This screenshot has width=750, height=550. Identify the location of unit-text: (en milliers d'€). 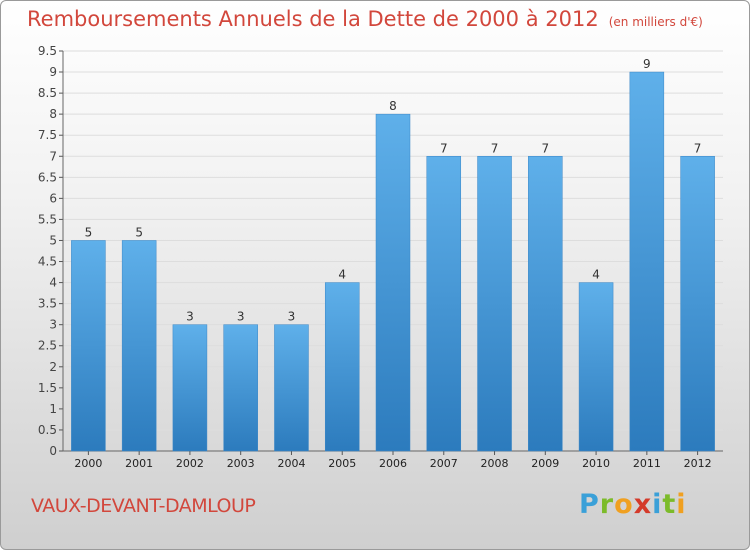
(655, 22).